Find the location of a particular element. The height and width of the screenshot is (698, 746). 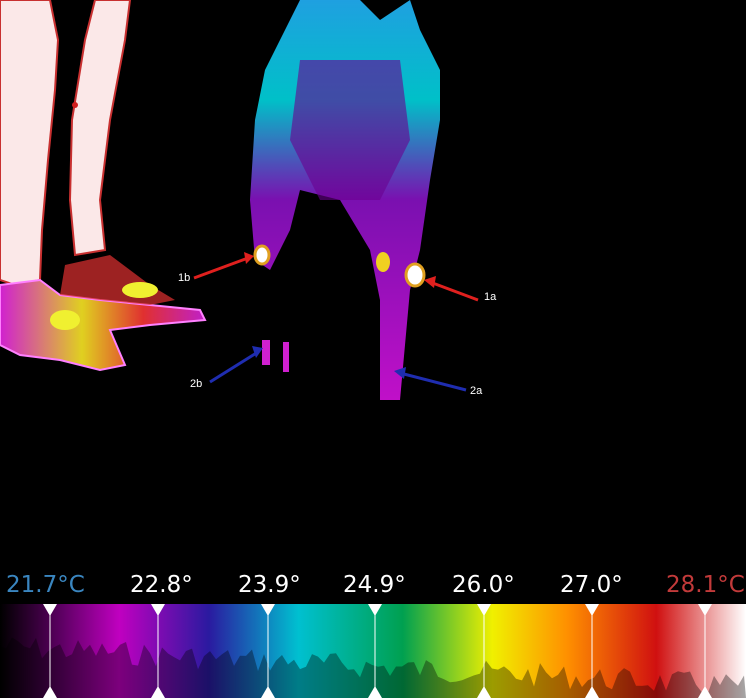

annotation-label-2a: 2a is located at coordinates (476, 391).